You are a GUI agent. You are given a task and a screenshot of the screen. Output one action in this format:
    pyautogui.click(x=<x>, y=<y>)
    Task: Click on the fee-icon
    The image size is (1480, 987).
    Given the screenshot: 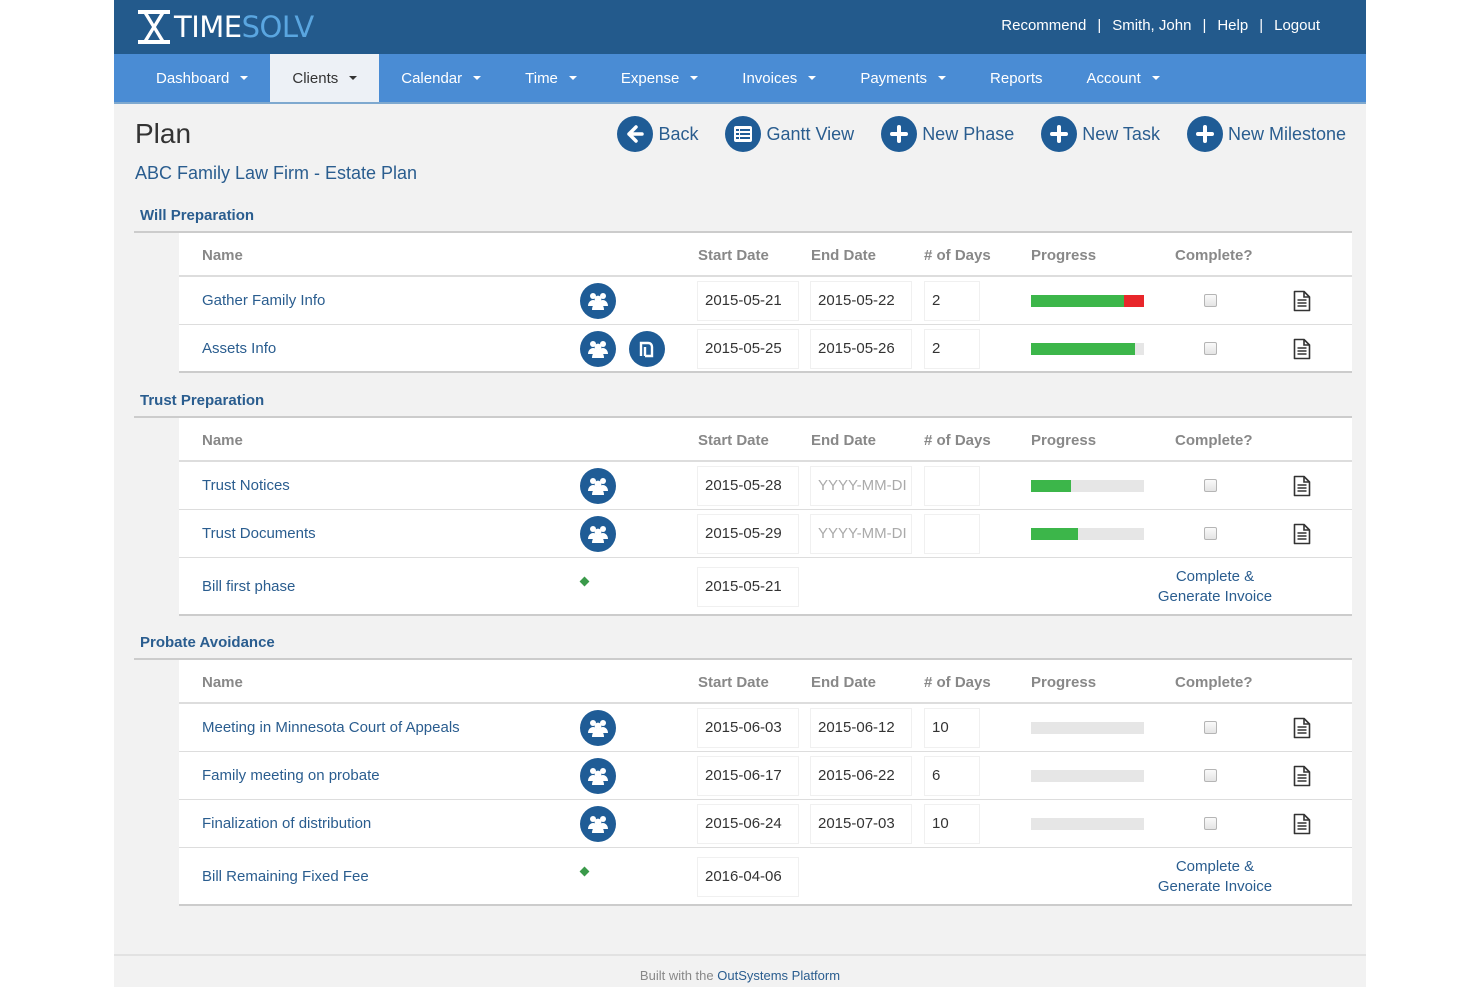 What is the action you would take?
    pyautogui.click(x=647, y=349)
    